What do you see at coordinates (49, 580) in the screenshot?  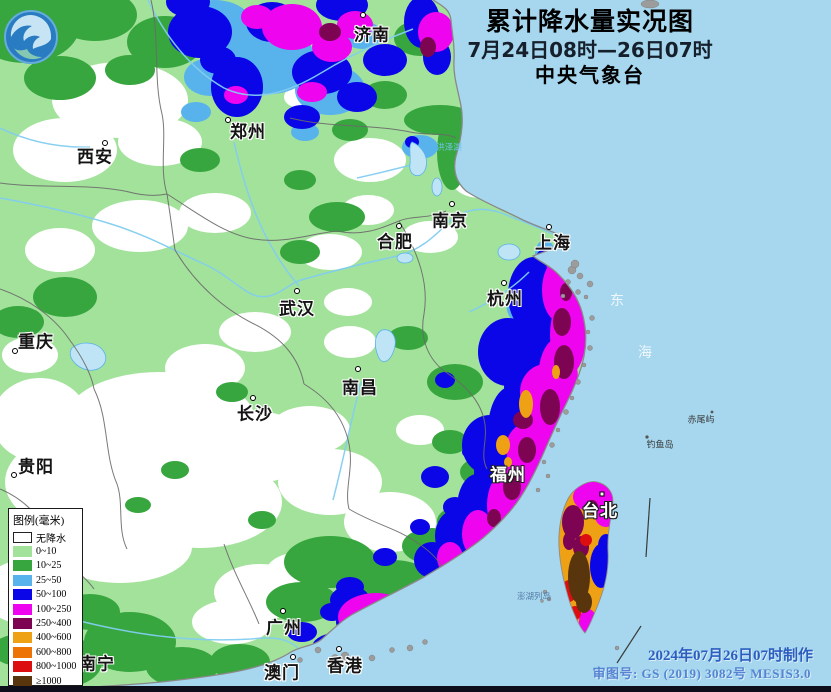 I see `legend-label: 25~50` at bounding box center [49, 580].